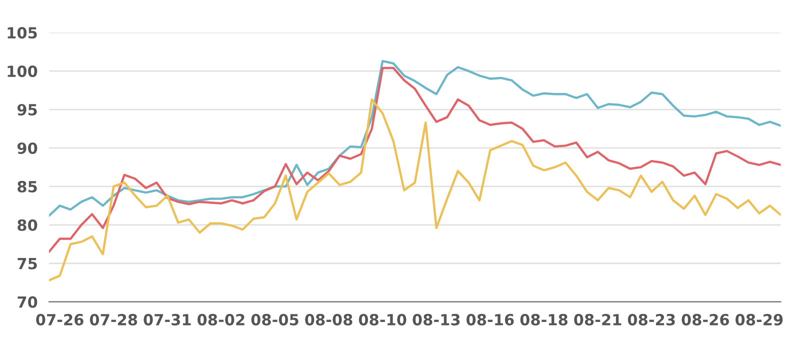 This screenshot has width=791, height=343. I want to click on y-tick-label: 75, so click(27, 264).